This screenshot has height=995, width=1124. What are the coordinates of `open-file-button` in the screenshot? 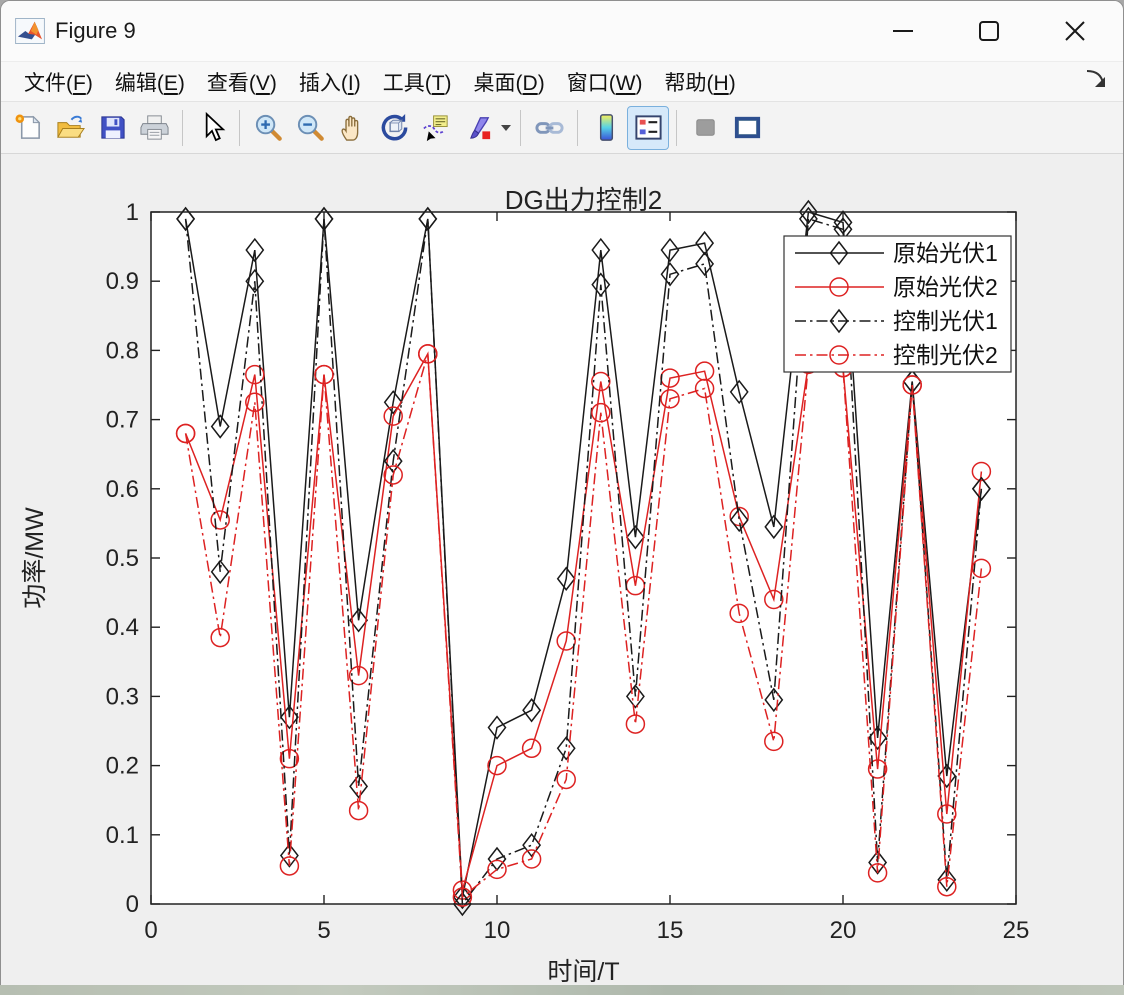 It's located at (70, 128).